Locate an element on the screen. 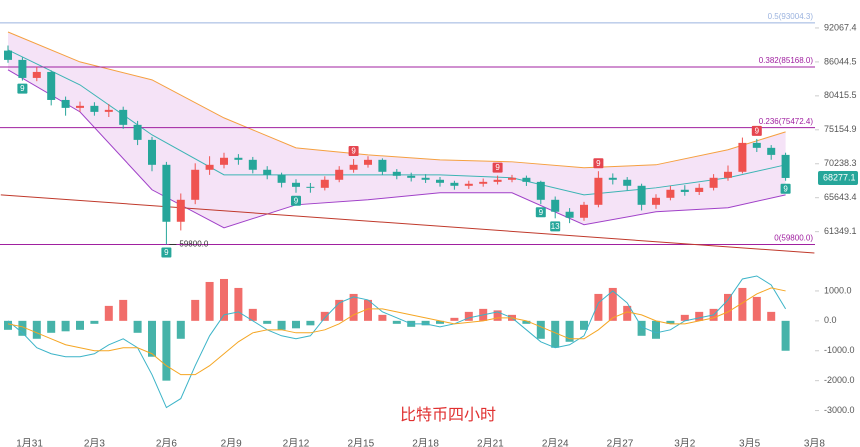  x-tick-label: 3月5 is located at coordinates (750, 442).